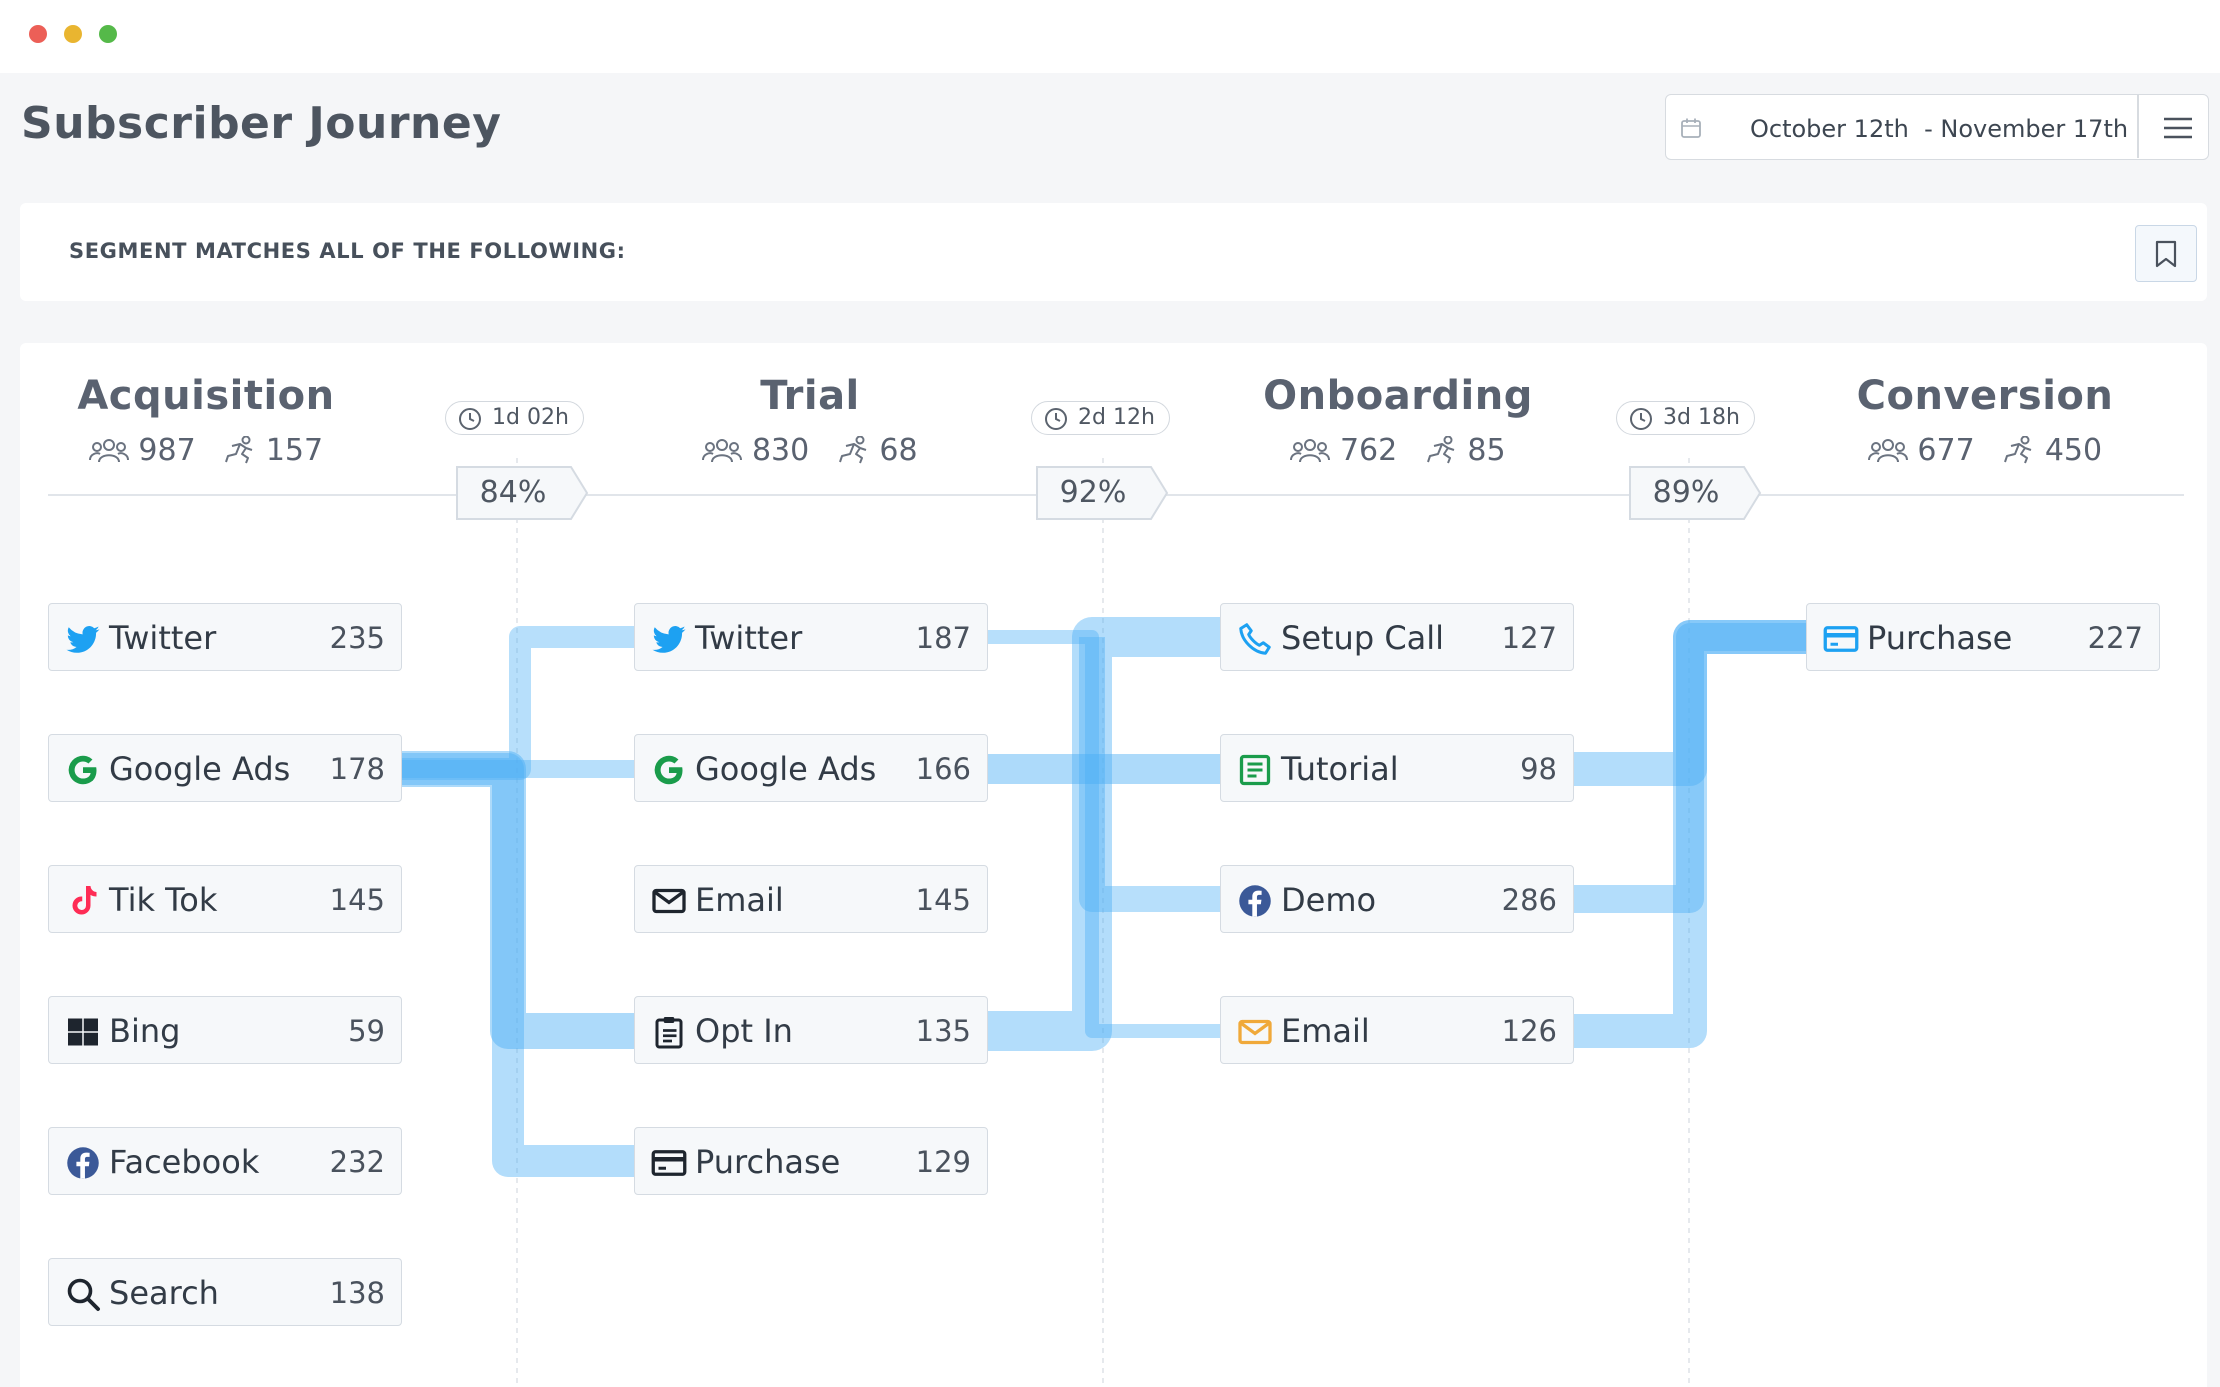 The image size is (2220, 1387). I want to click on calendar-icon, so click(1691, 130).